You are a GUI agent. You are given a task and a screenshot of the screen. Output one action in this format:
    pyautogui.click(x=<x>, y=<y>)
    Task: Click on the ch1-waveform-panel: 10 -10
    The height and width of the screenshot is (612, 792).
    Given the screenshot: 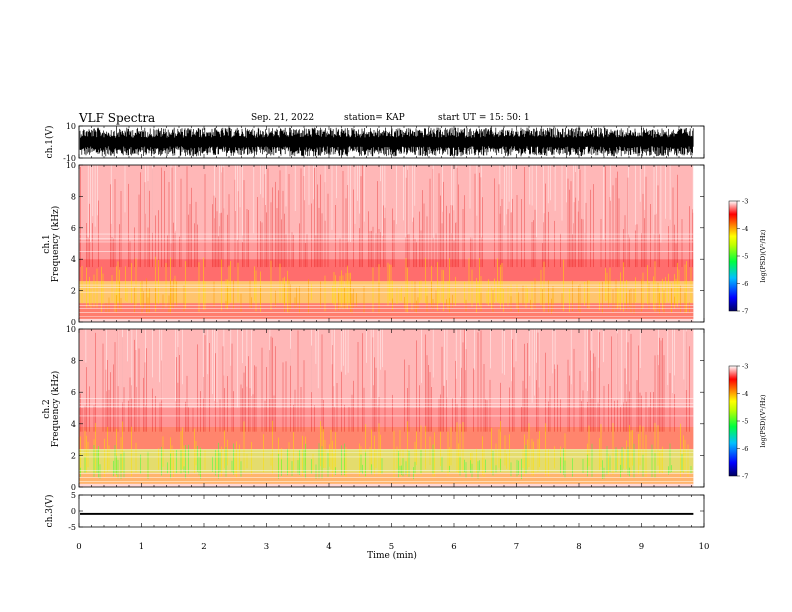 What is the action you would take?
    pyautogui.click(x=384, y=142)
    